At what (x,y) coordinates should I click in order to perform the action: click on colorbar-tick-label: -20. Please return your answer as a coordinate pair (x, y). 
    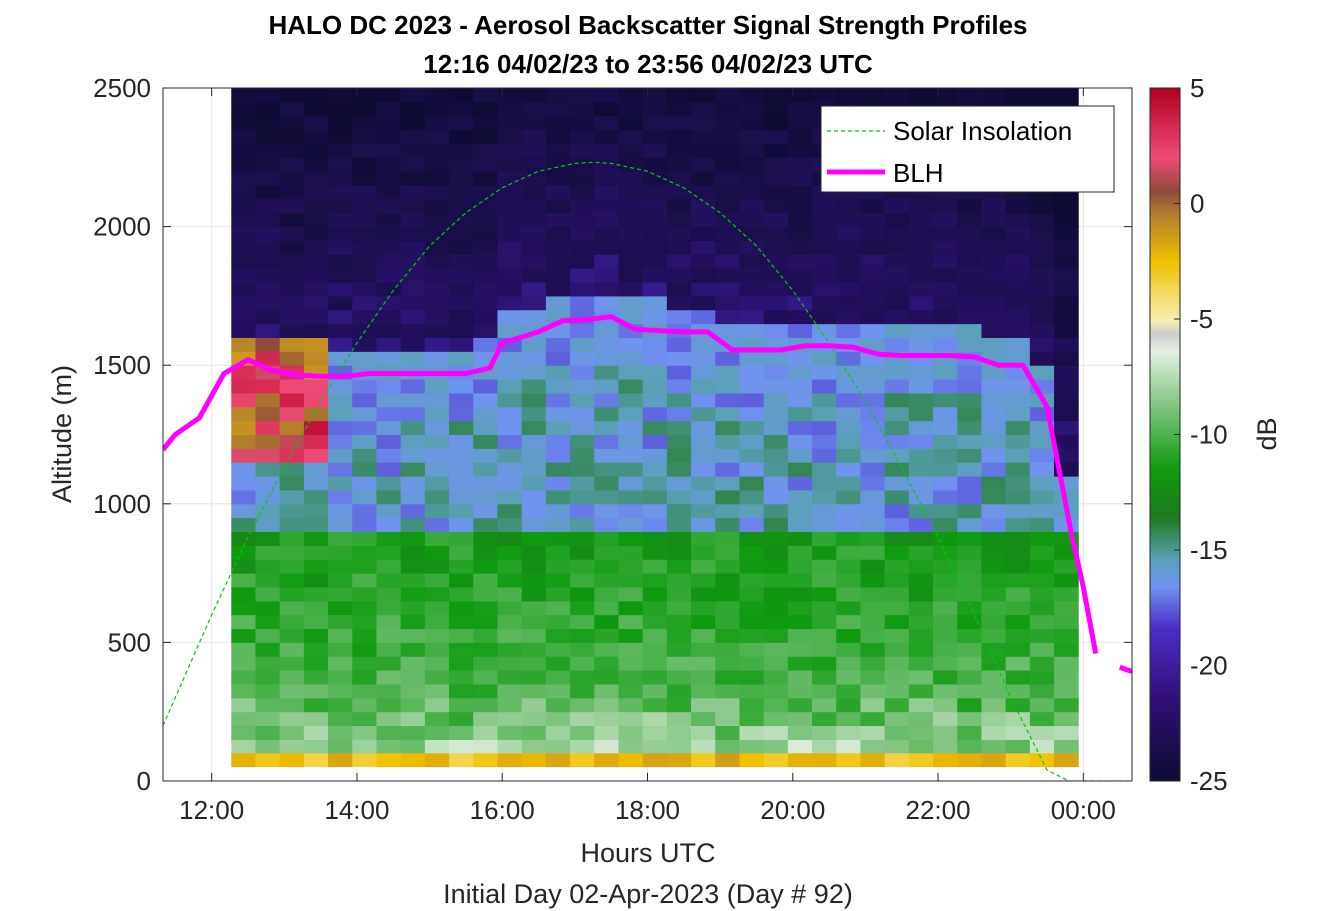
    Looking at the image, I should click on (1209, 666).